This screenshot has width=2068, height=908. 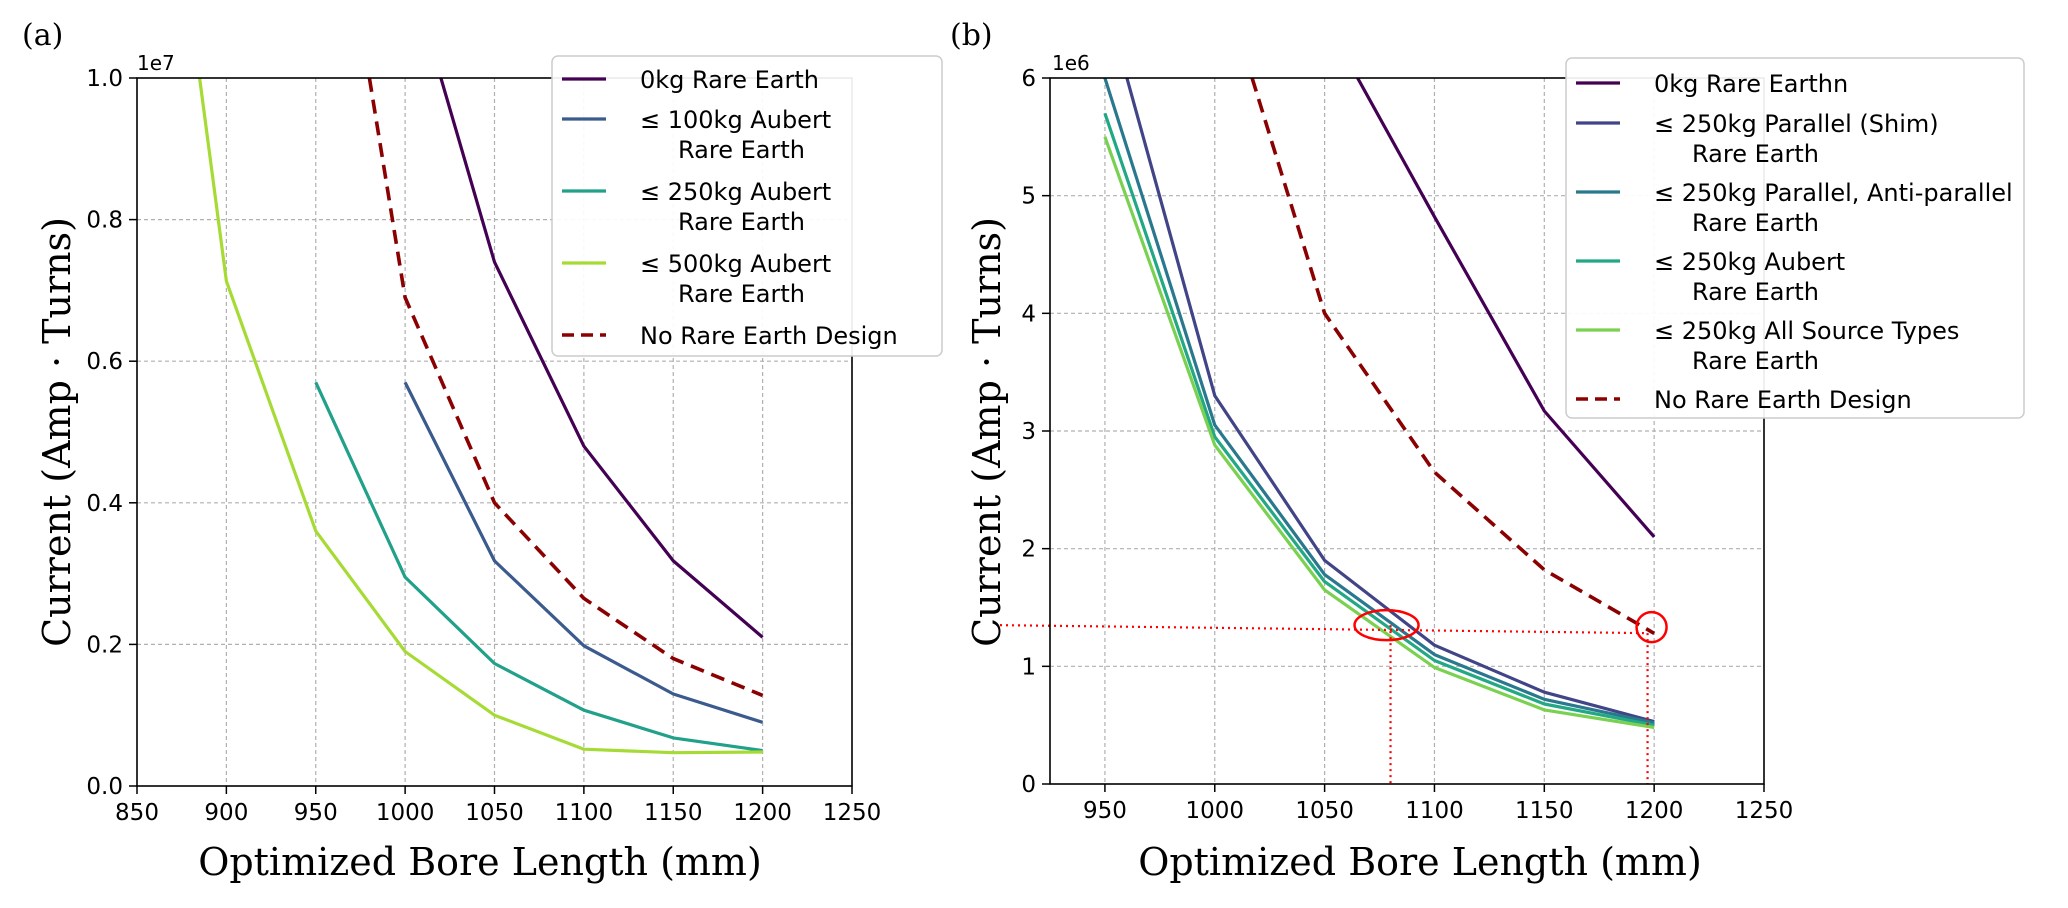 What do you see at coordinates (1796, 124) in the screenshot?
I see `legend-label: ≤ 250kg Parallel (Shim)` at bounding box center [1796, 124].